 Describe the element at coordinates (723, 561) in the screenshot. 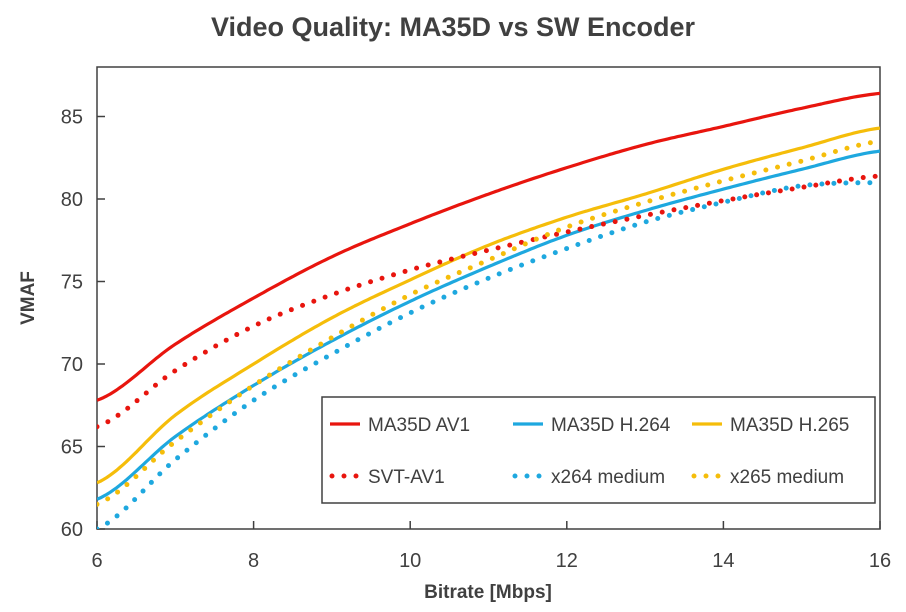

I see `x-tick-label: 14` at that location.